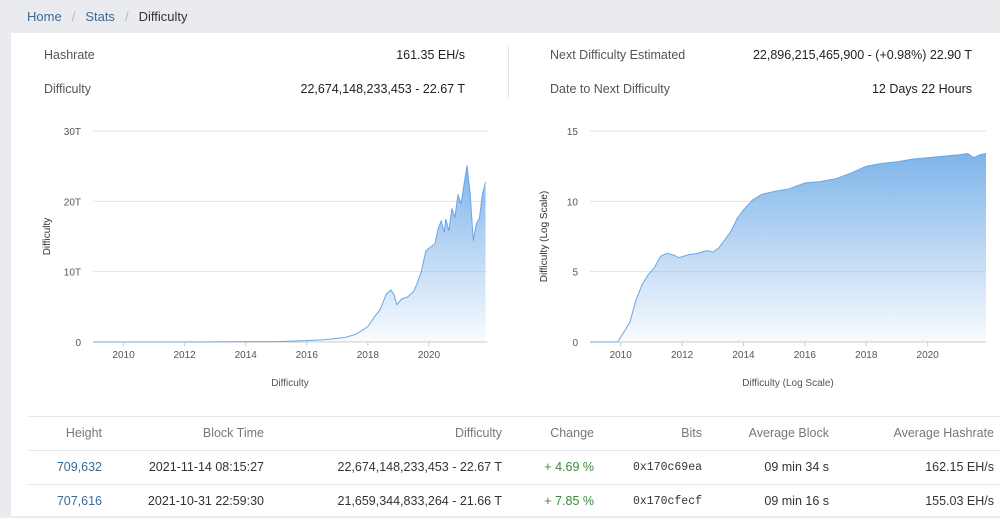  What do you see at coordinates (206, 467) in the screenshot?
I see `block-time-cell: 2021-11-14 08:15:27` at bounding box center [206, 467].